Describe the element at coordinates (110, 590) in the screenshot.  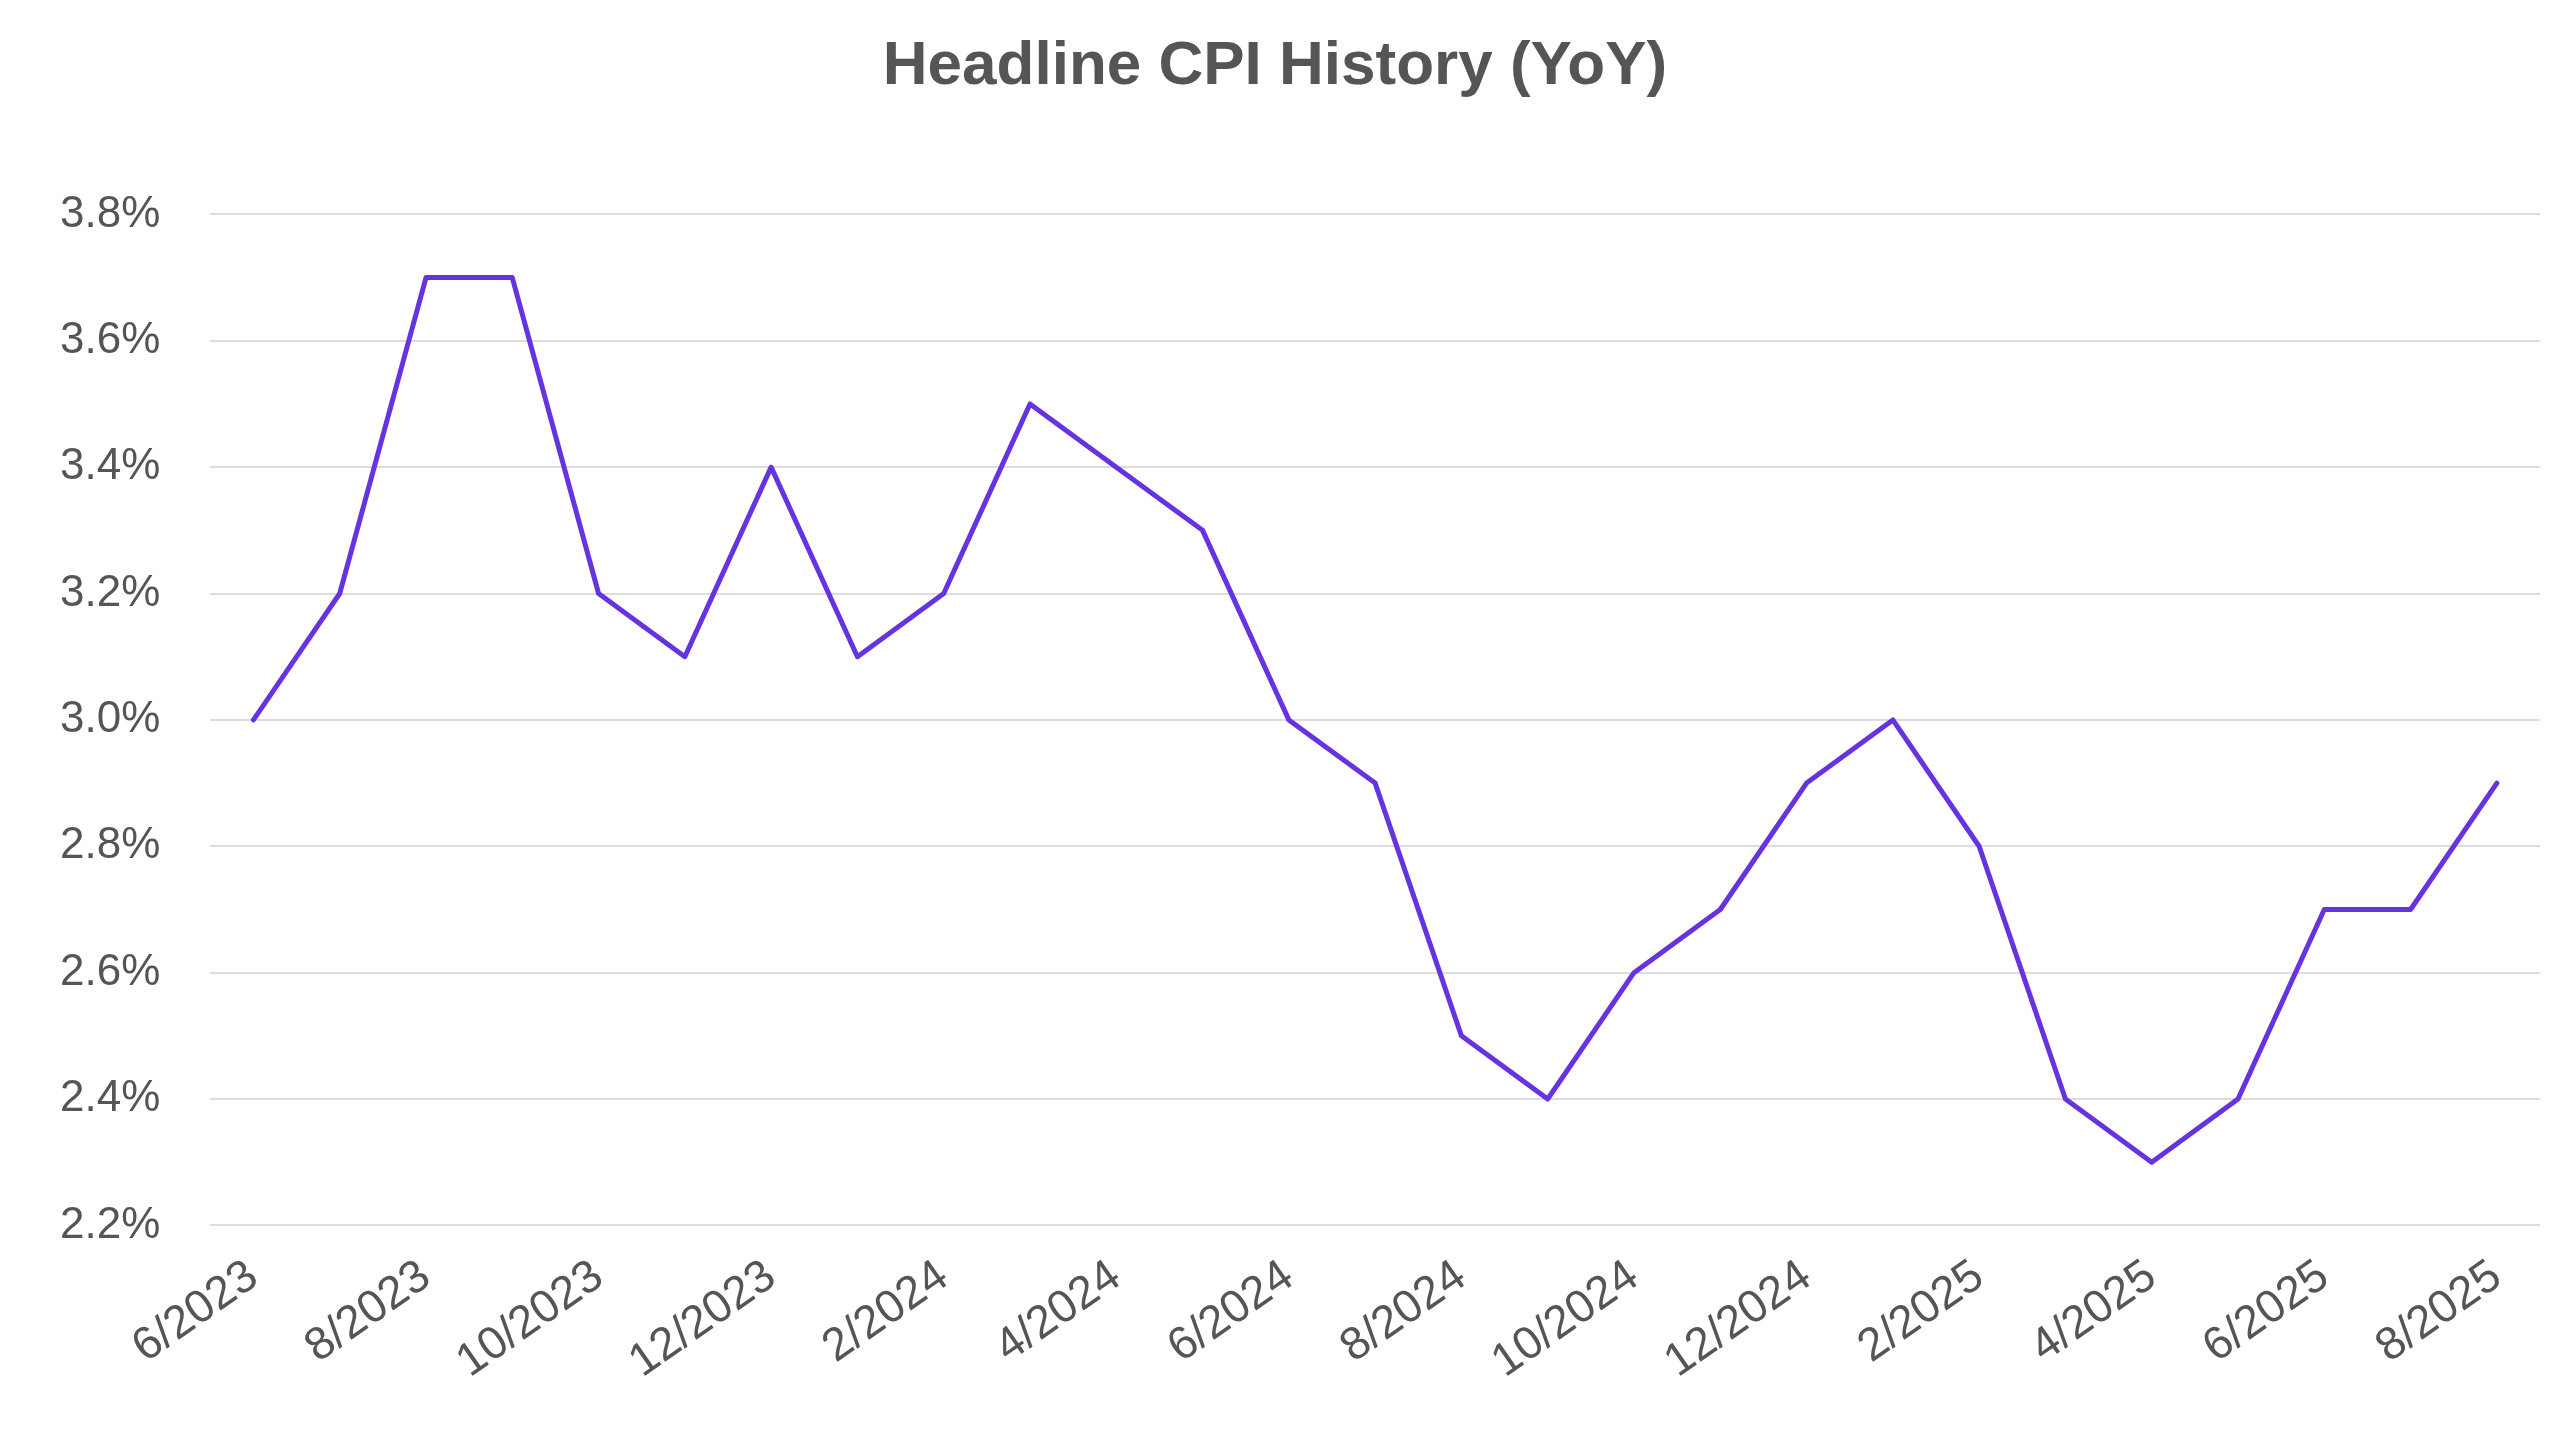
I see `y-tick-label: 3.2%` at that location.